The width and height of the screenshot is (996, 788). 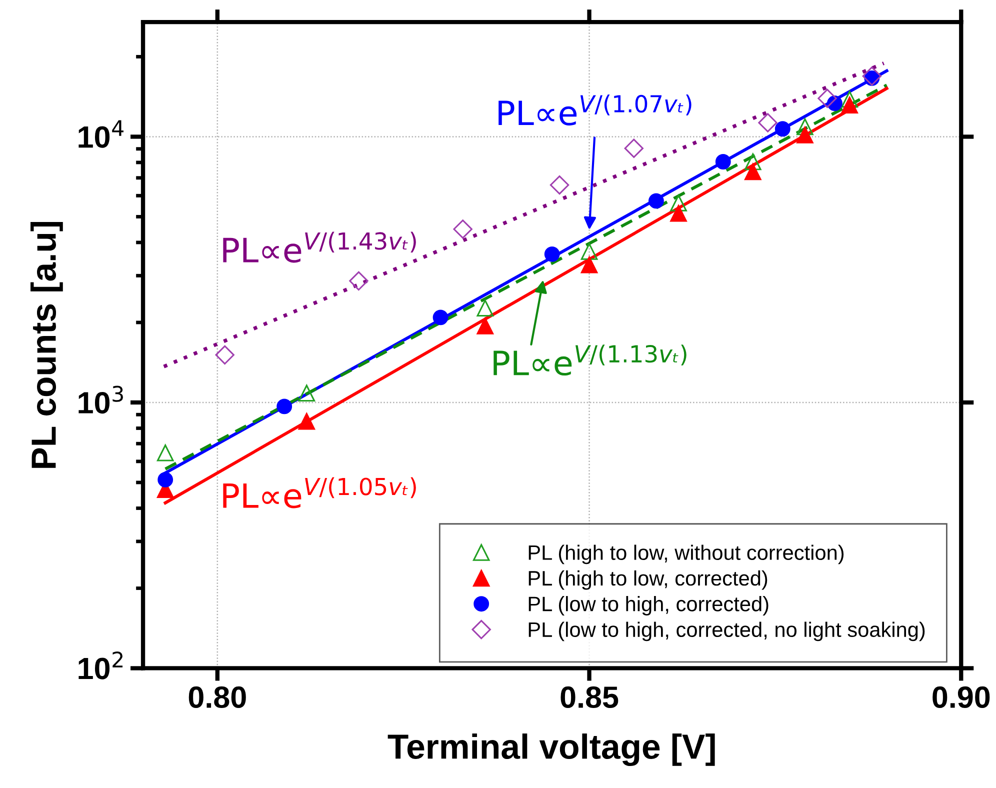 What do you see at coordinates (319, 247) in the screenshot?
I see `annotation: PL∝e$^{V/(1.43vₜ)}$` at bounding box center [319, 247].